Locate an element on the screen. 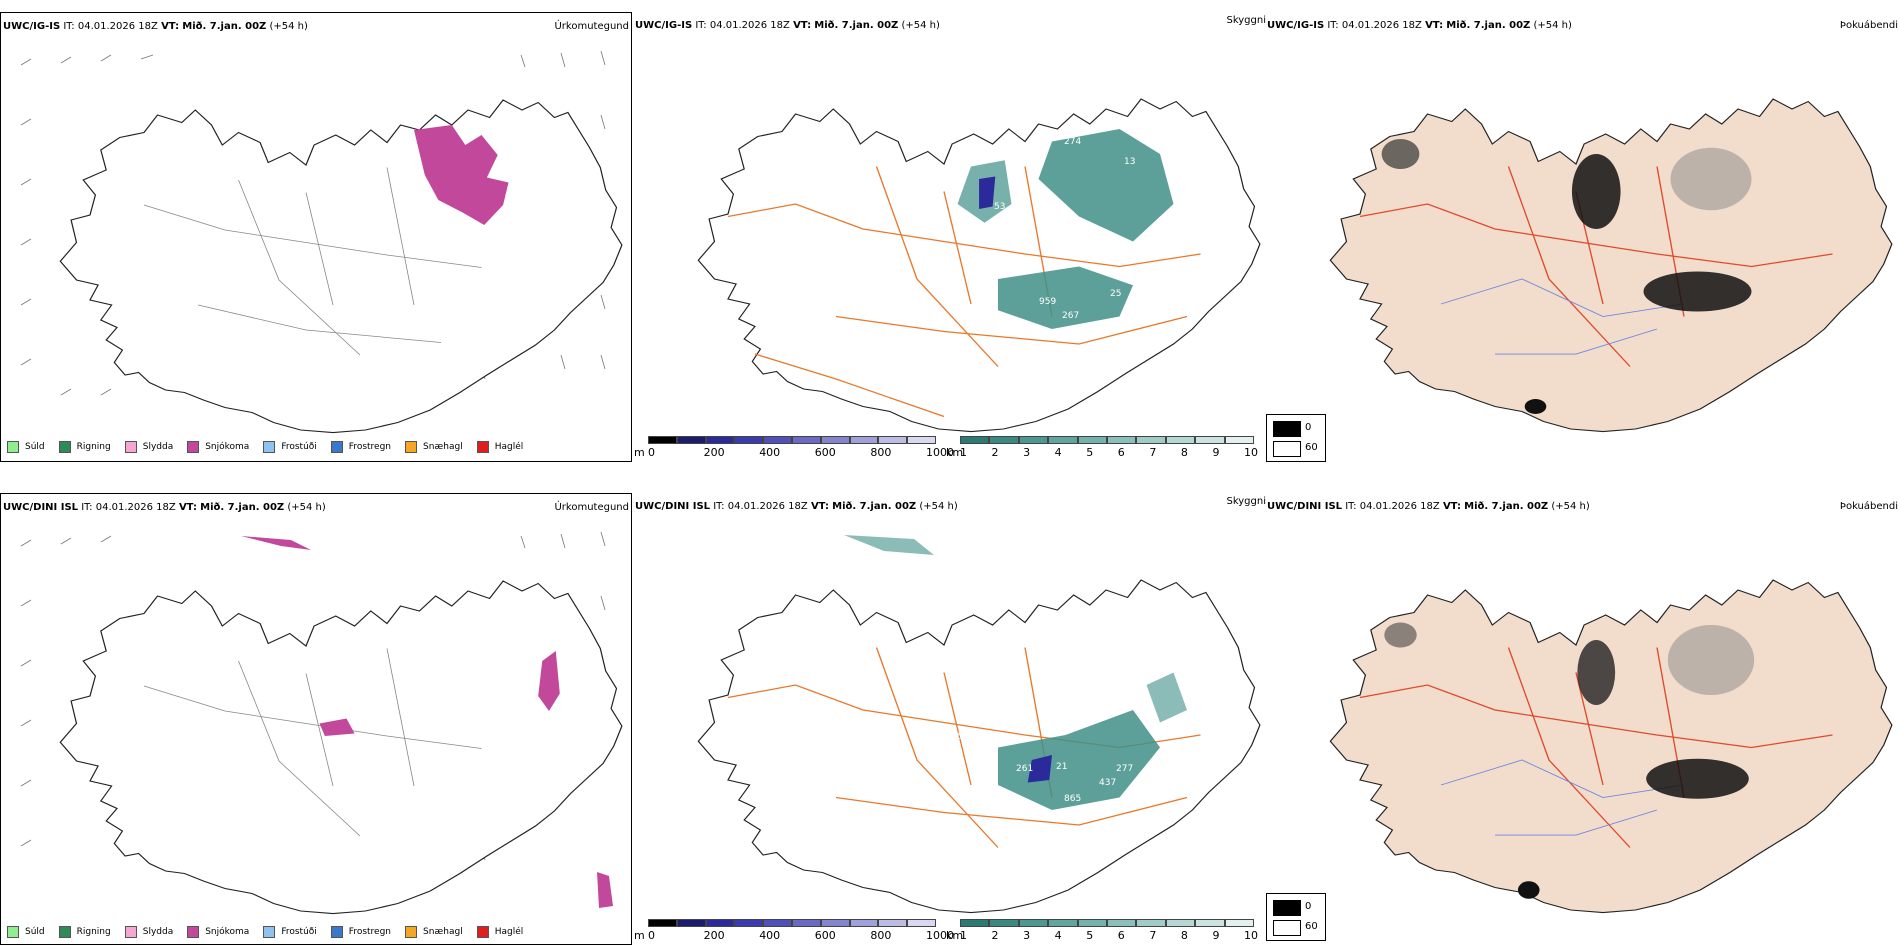 The height and width of the screenshot is (950, 1900). vis-value: 13 is located at coordinates (1129, 162).